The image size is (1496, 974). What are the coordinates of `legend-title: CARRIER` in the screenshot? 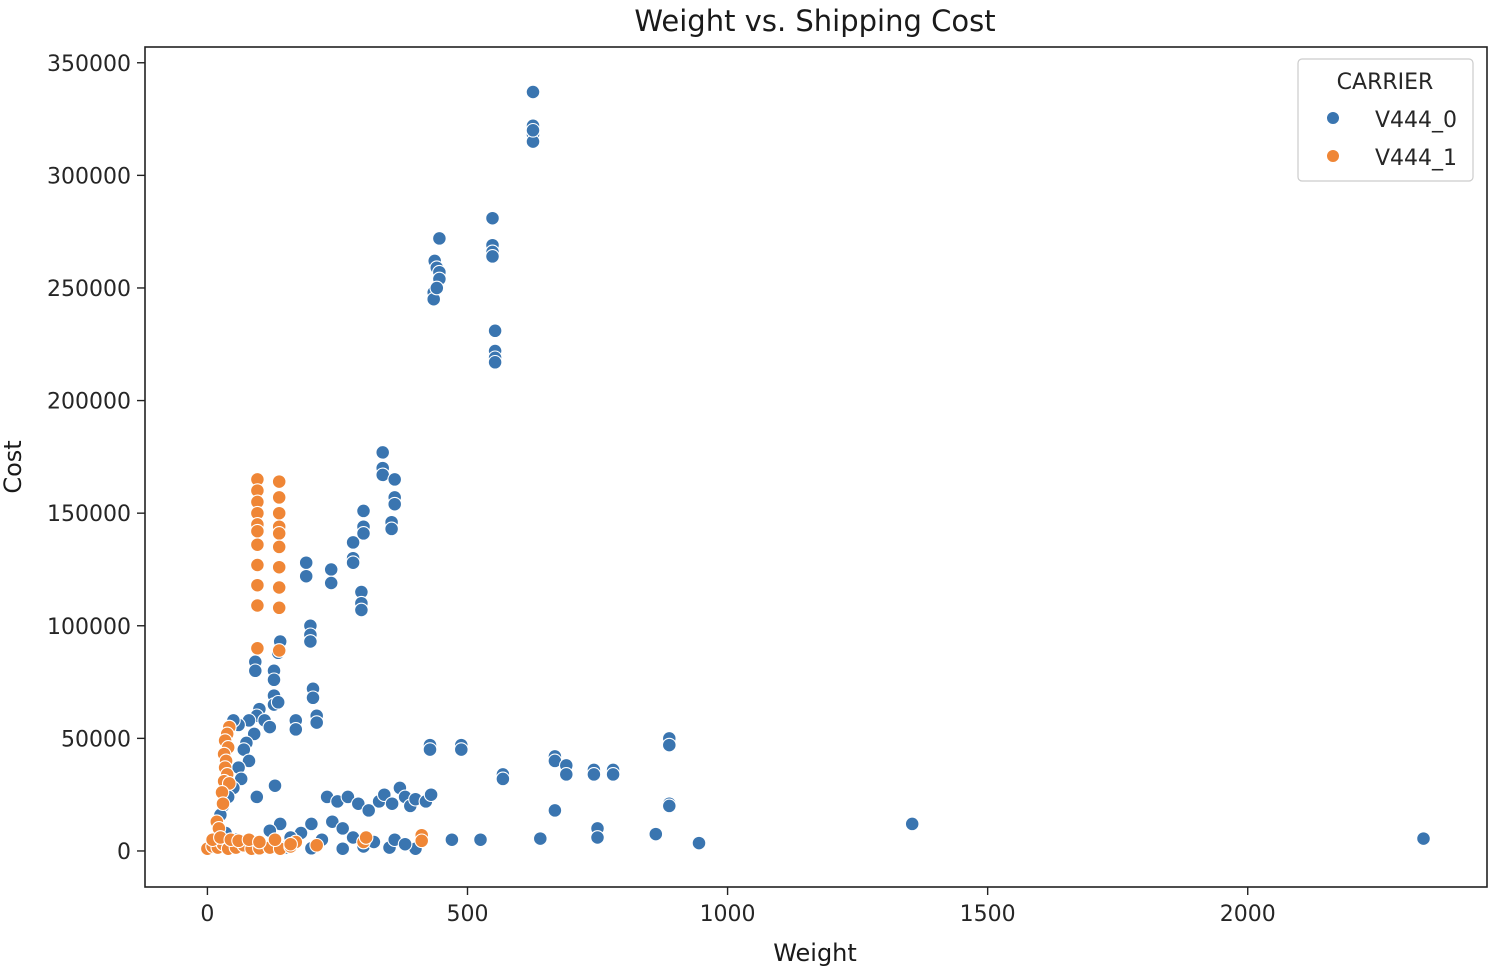 It's located at (1385, 82).